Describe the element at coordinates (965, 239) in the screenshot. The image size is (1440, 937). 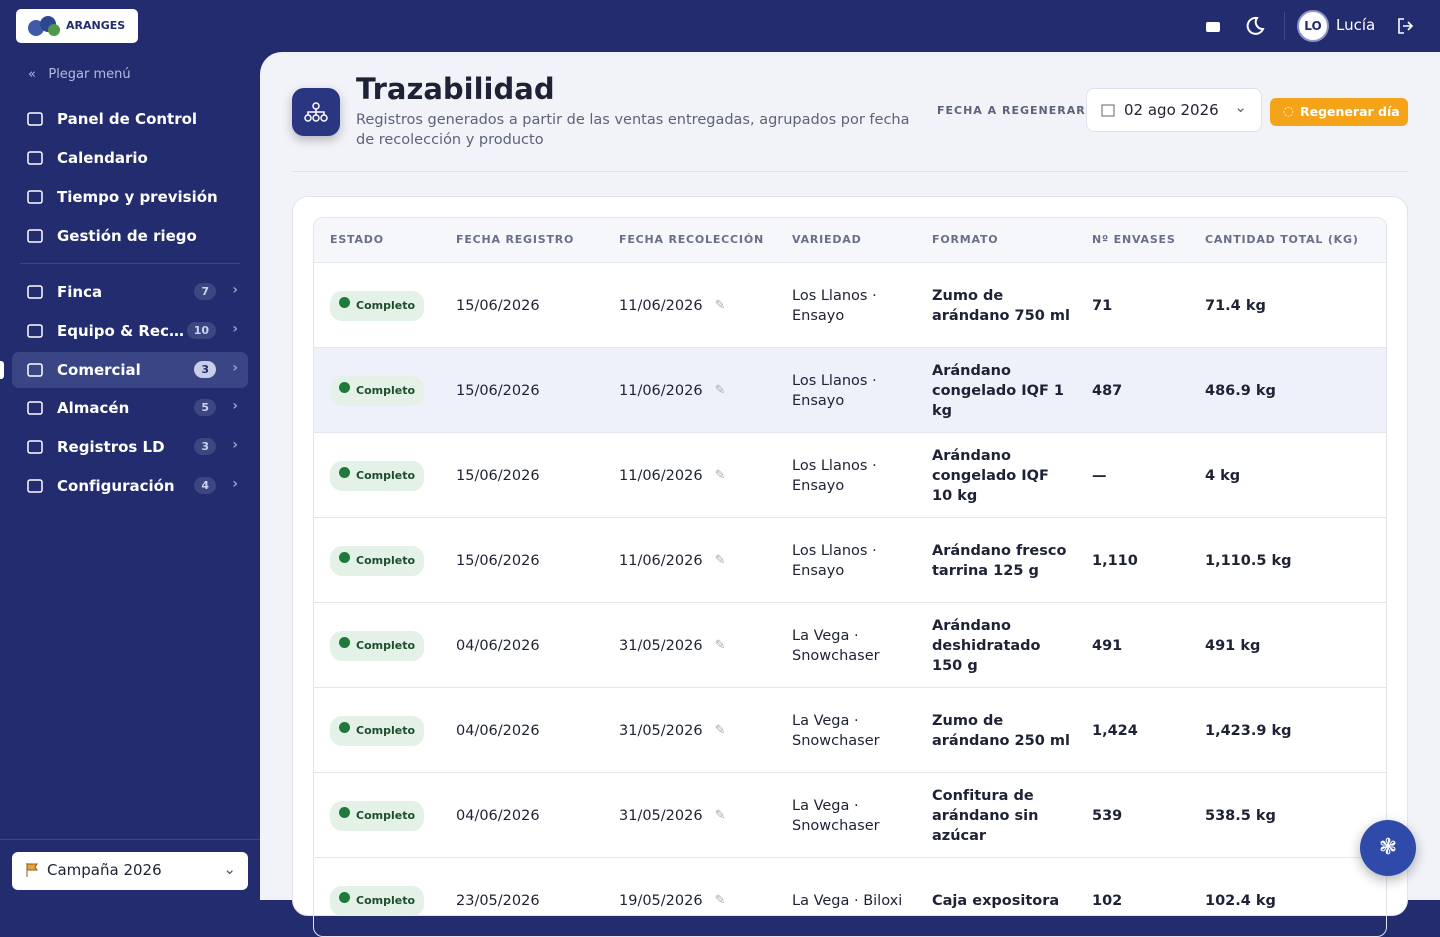
I see `column-header: FORMATO` at that location.